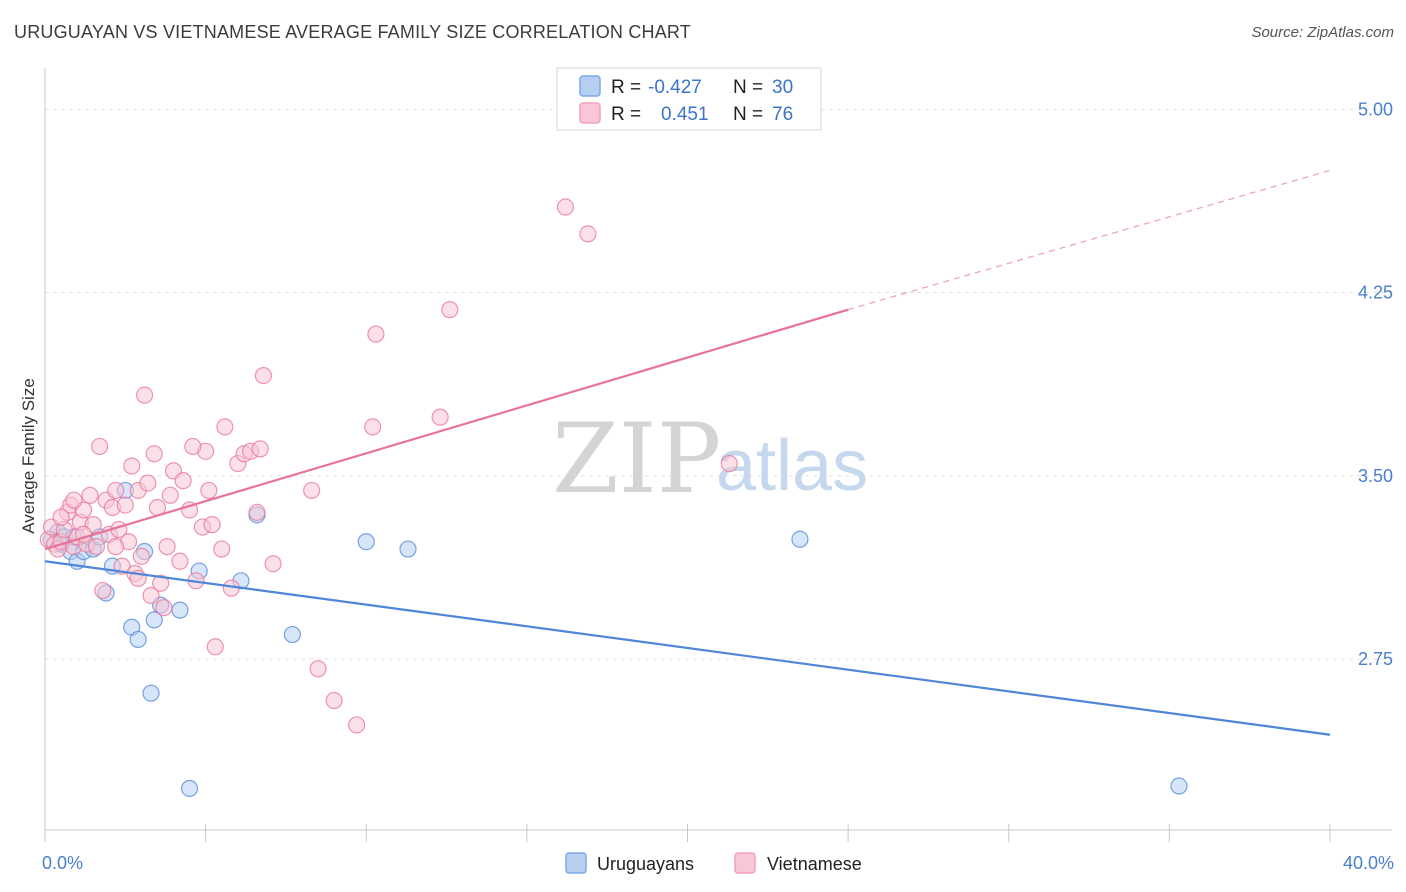 The width and height of the screenshot is (1406, 892). What do you see at coordinates (626, 114) in the screenshot?
I see `legend-r-label-vietnamese: R =` at bounding box center [626, 114].